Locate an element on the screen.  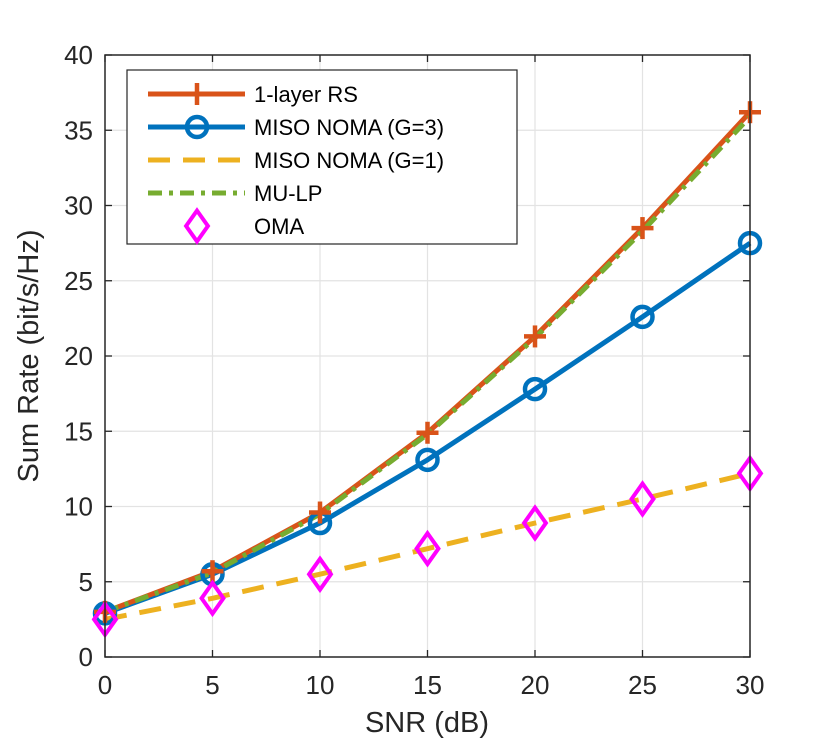
legend-plus-marker is located at coordinates (197, 94).